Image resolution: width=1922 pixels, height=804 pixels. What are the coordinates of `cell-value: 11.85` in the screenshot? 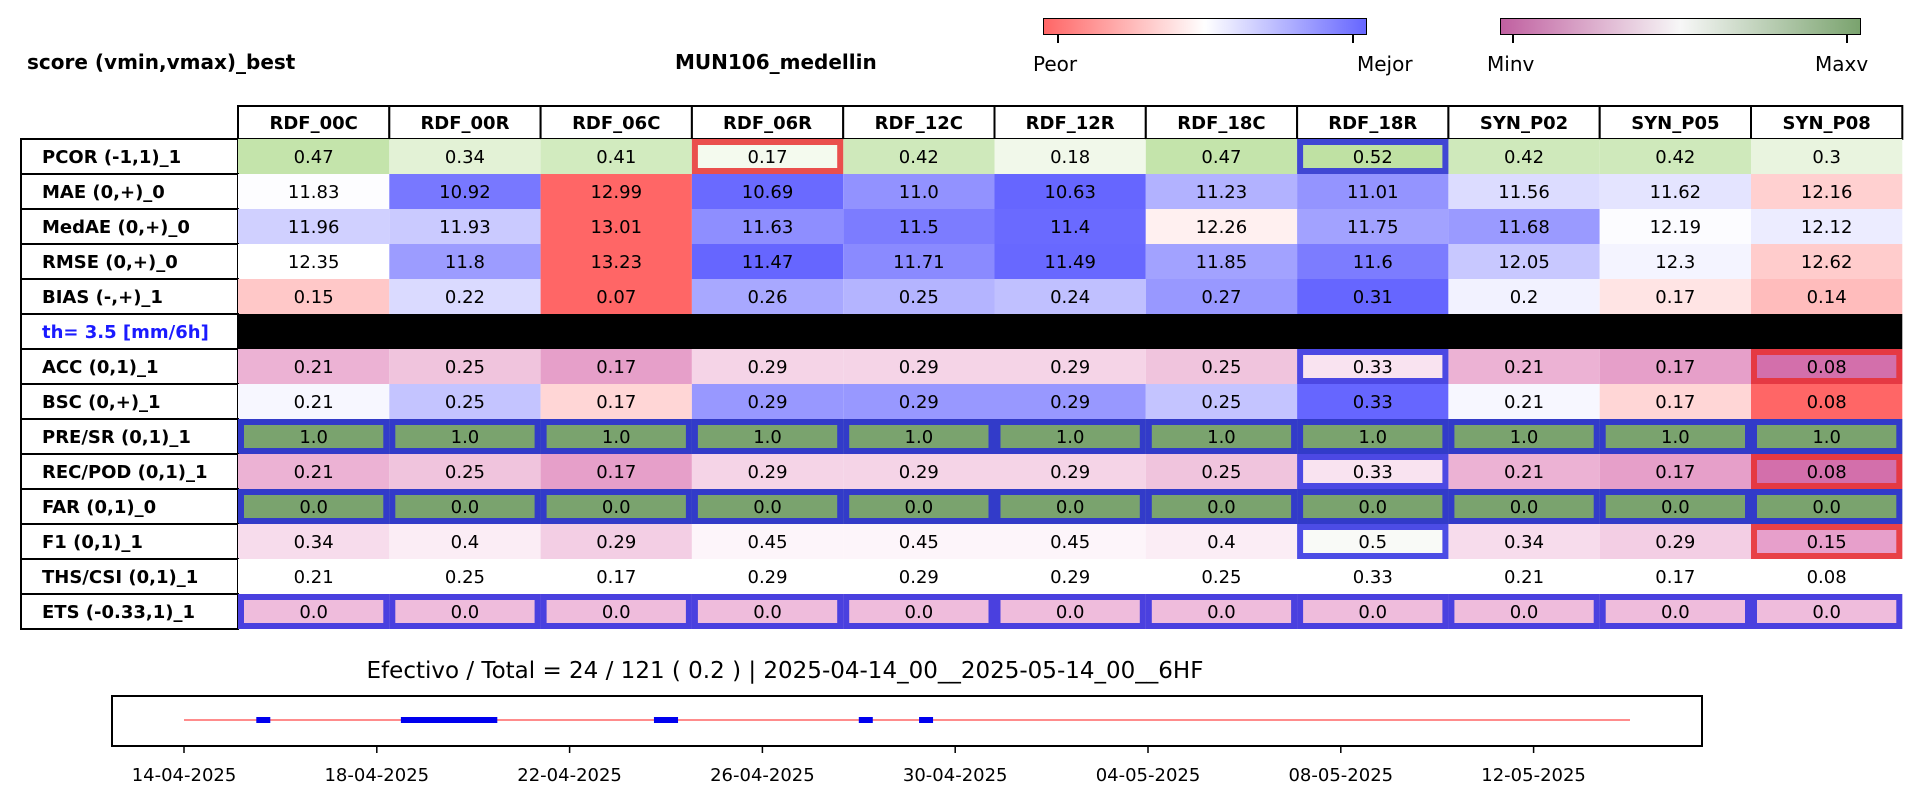 It's located at (1222, 262).